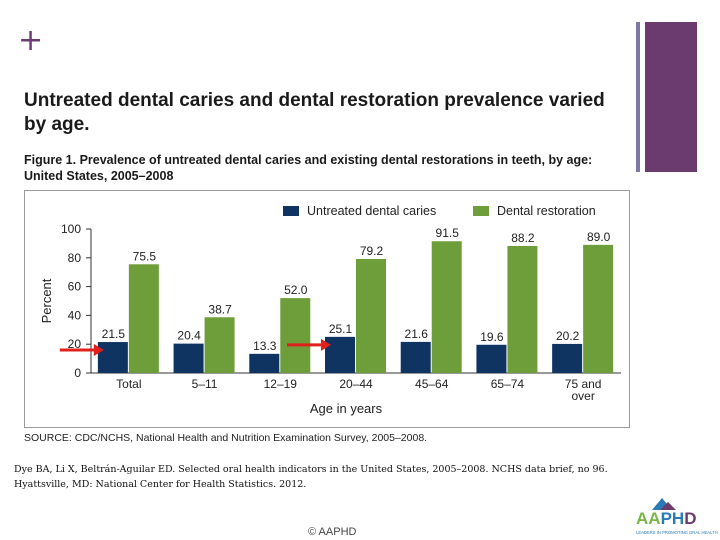 Image resolution: width=720 pixels, height=540 pixels. I want to click on data-label: 20.2, so click(568, 336).